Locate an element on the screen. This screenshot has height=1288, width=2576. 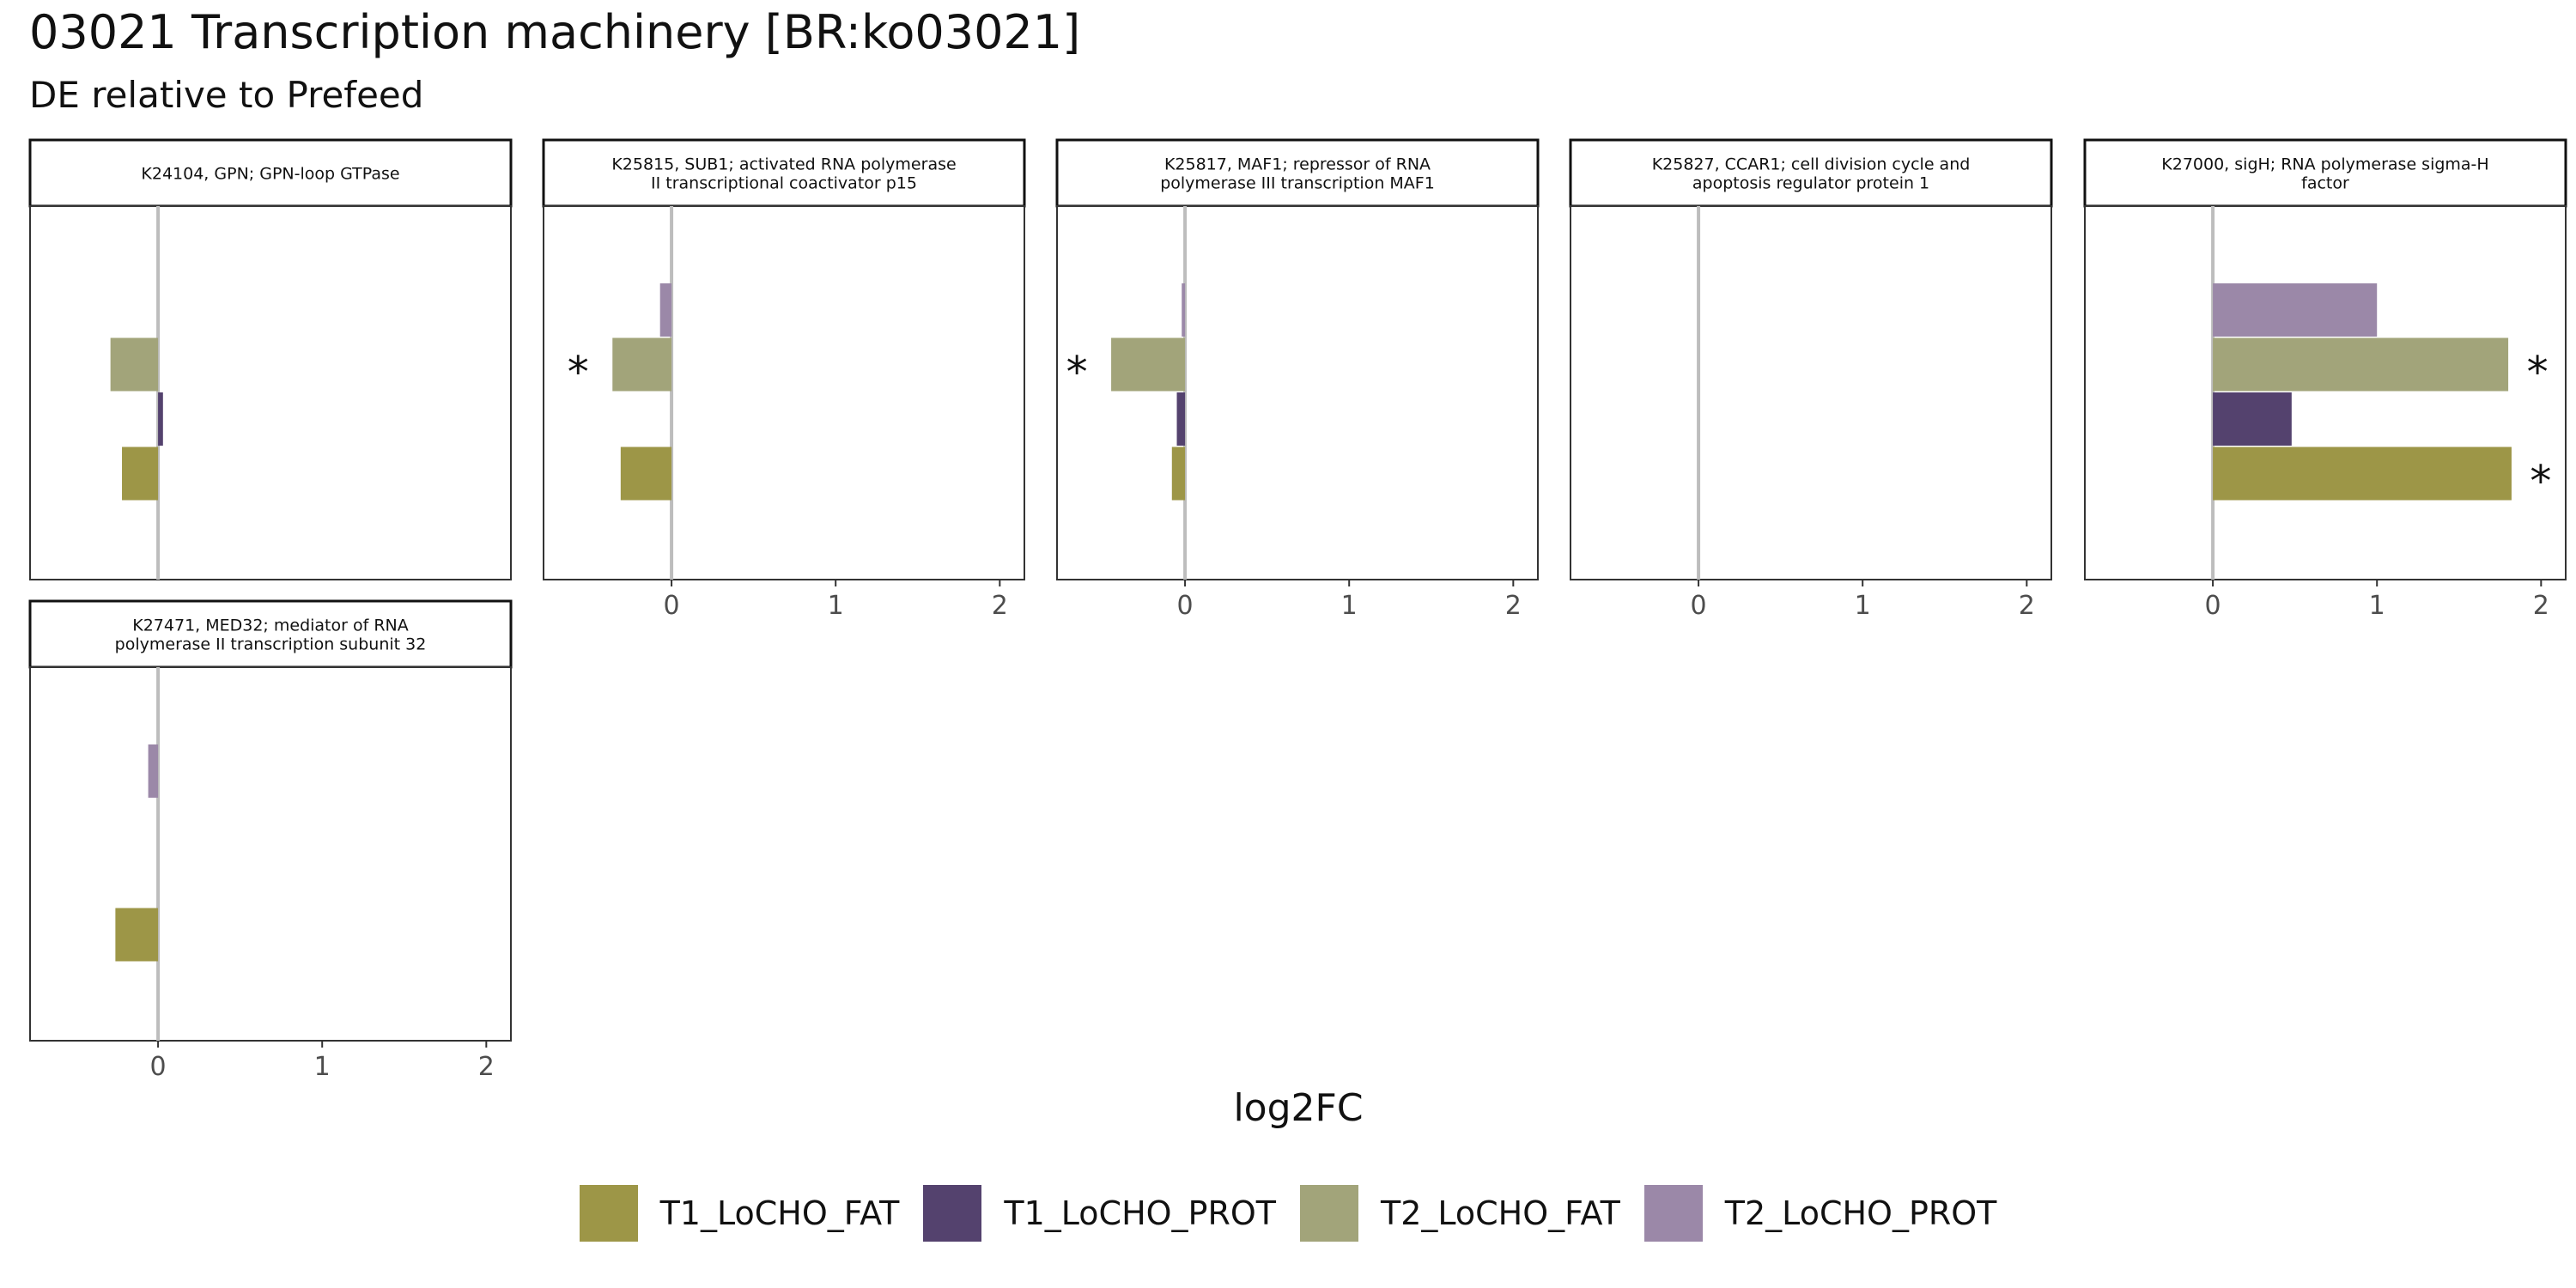
panel-label: polymerase III transcription MAF1 is located at coordinates (1297, 183).